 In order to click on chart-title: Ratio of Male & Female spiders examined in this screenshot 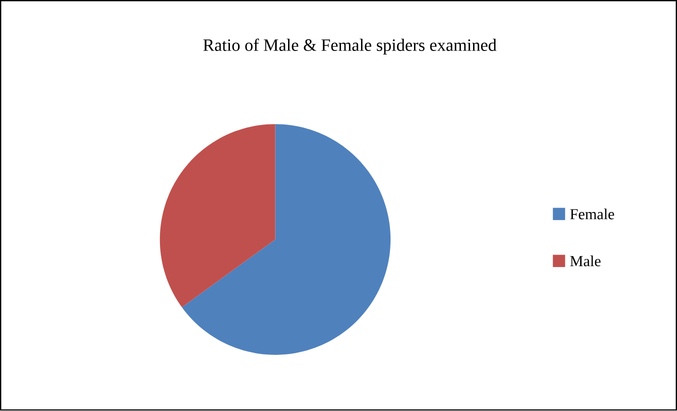, I will do `click(349, 46)`.